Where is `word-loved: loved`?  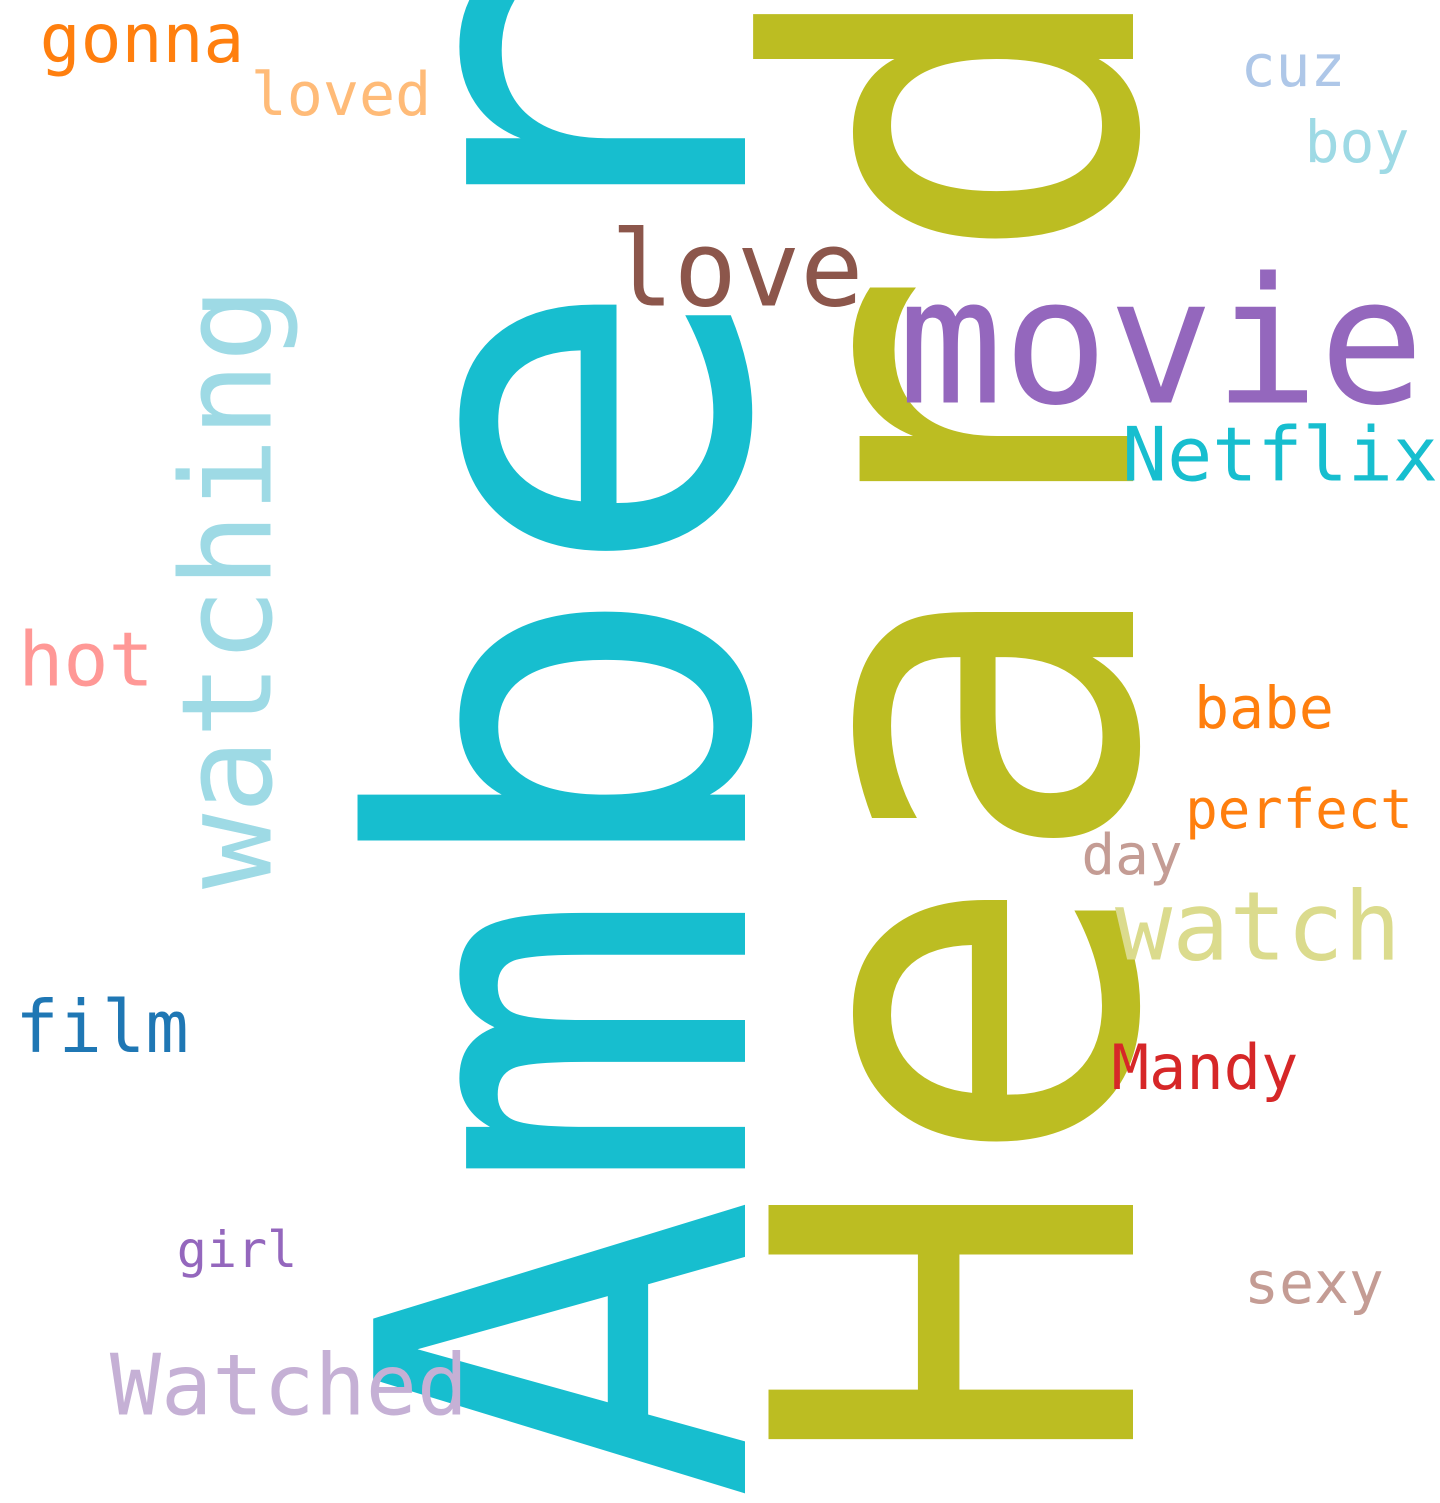
word-loved: loved is located at coordinates (341, 95).